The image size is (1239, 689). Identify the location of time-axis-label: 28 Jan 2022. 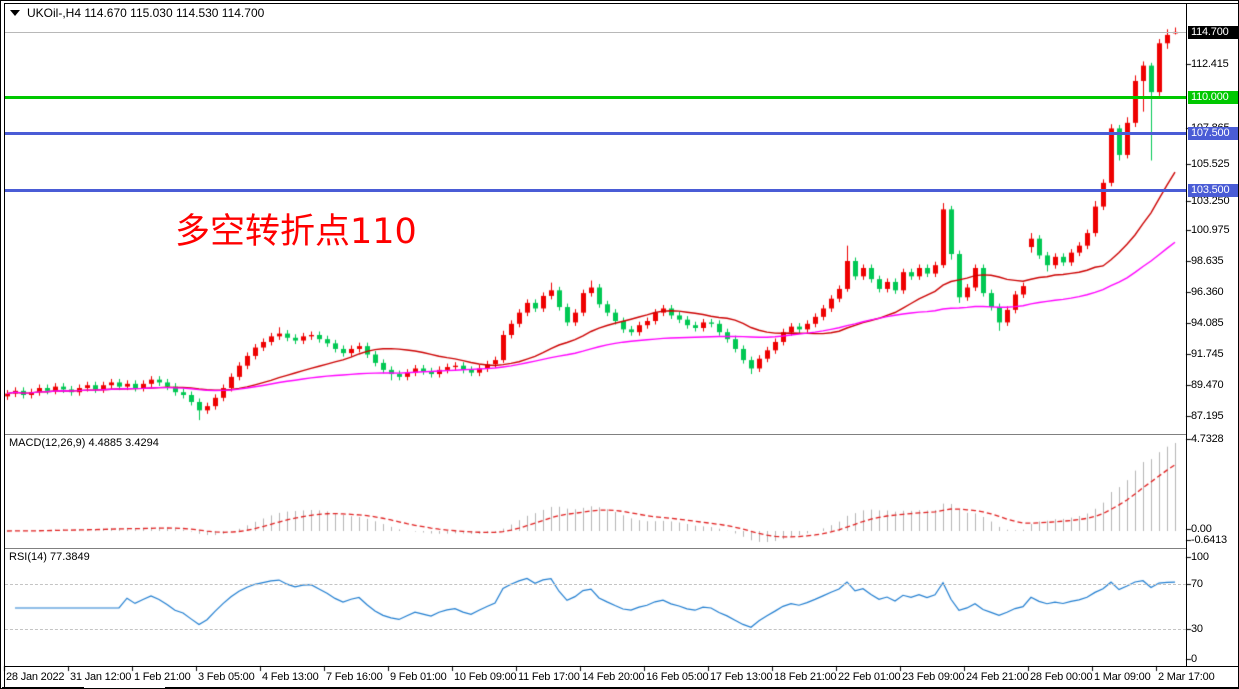
(35, 677).